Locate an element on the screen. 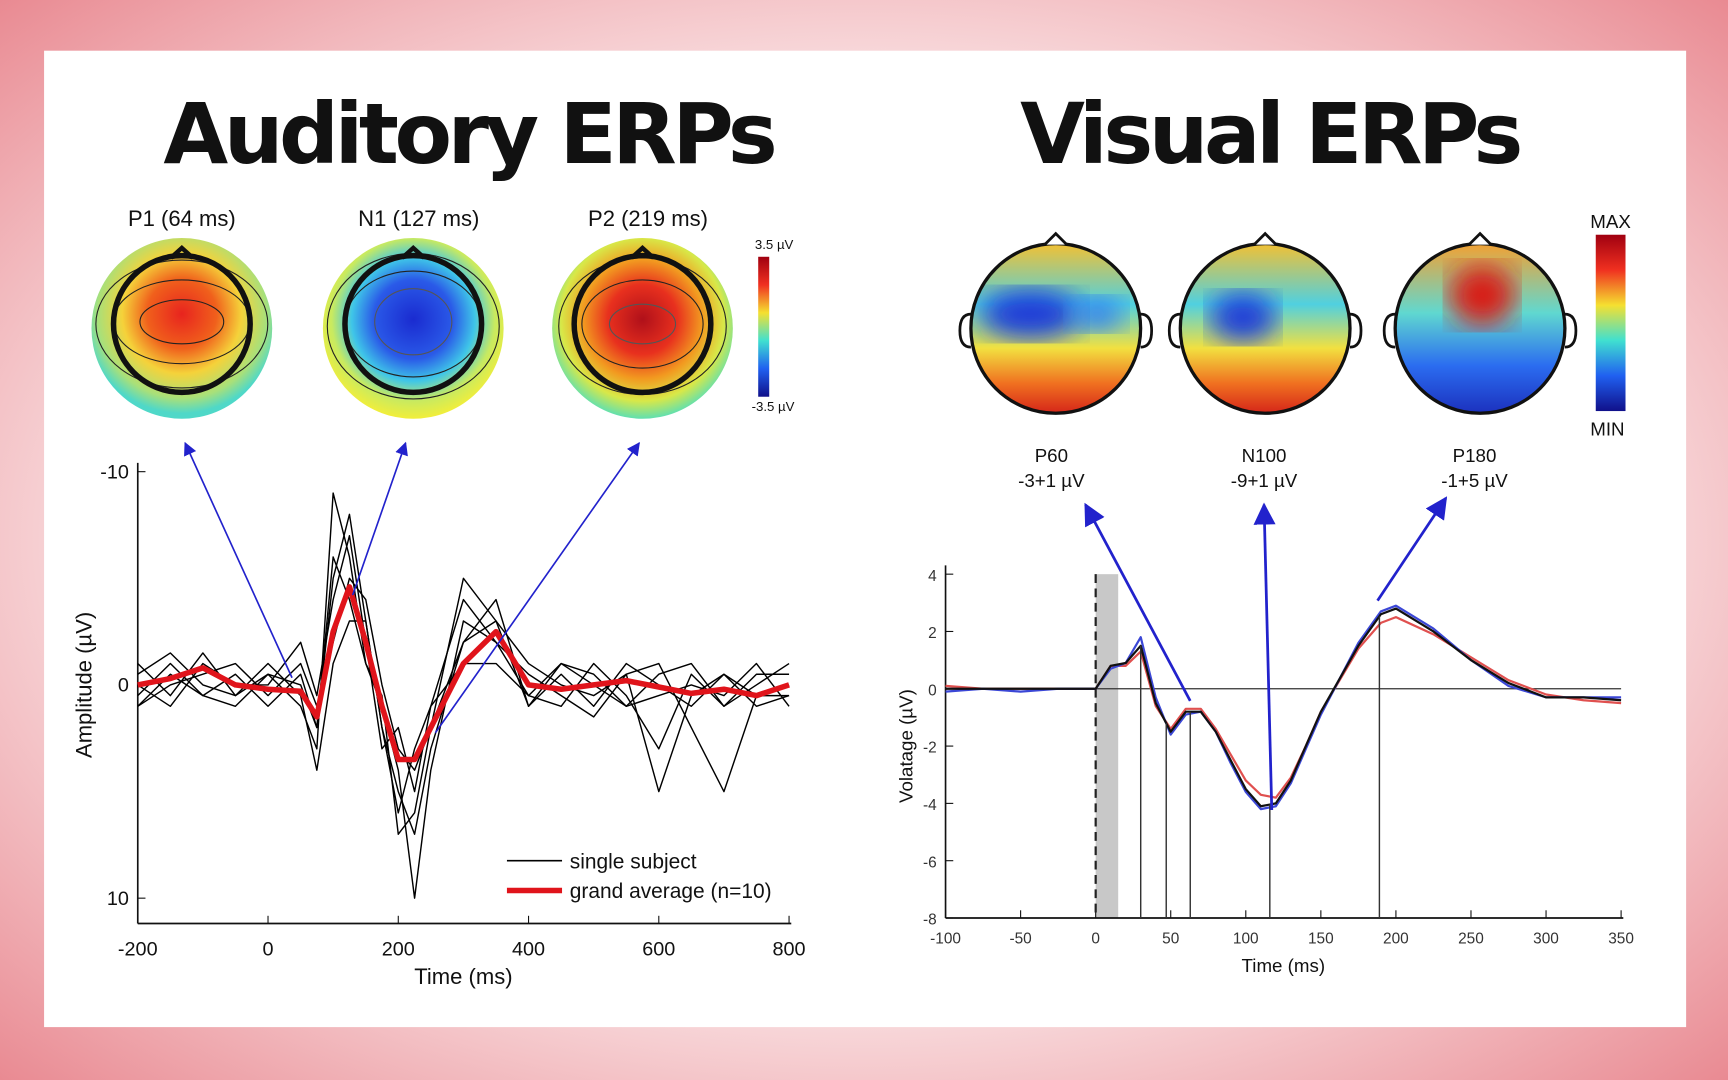 The height and width of the screenshot is (1080, 1728). x-tick-label: -50 is located at coordinates (1020, 938).